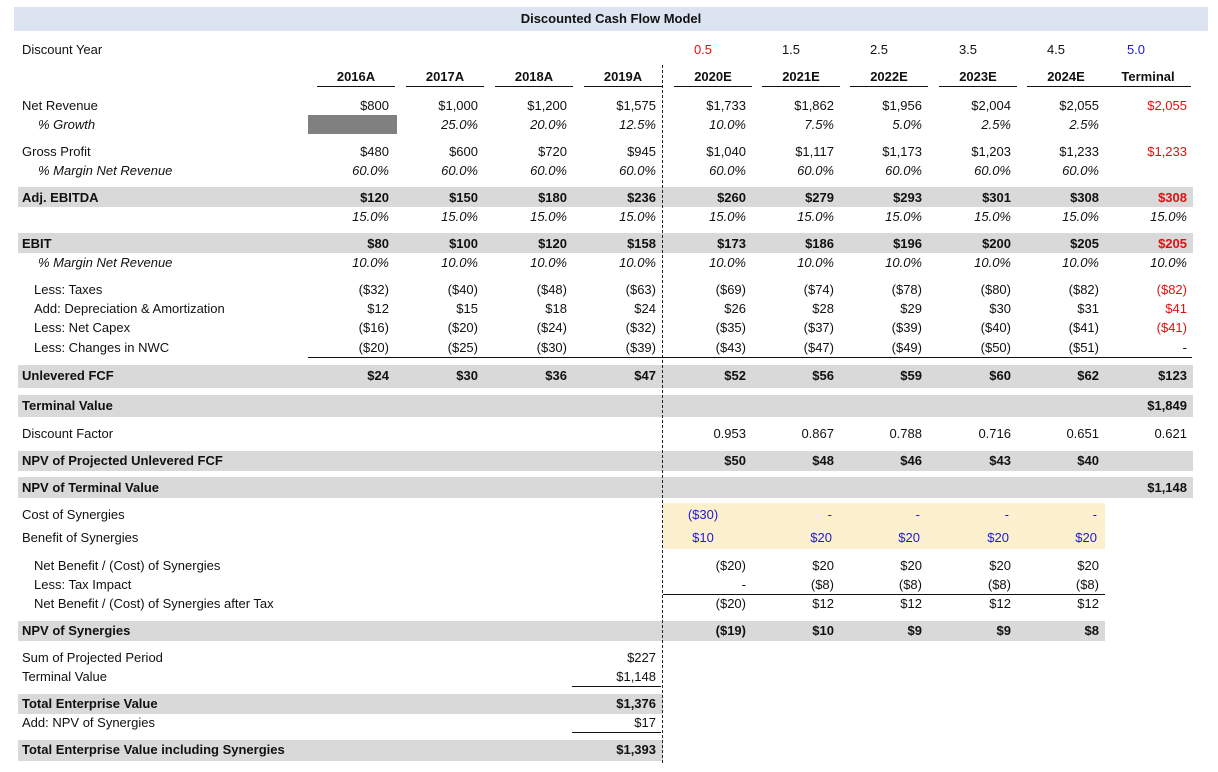 This screenshot has width=1218, height=772. What do you see at coordinates (1083, 347) in the screenshot?
I see `cell-nwc: ($51)` at bounding box center [1083, 347].